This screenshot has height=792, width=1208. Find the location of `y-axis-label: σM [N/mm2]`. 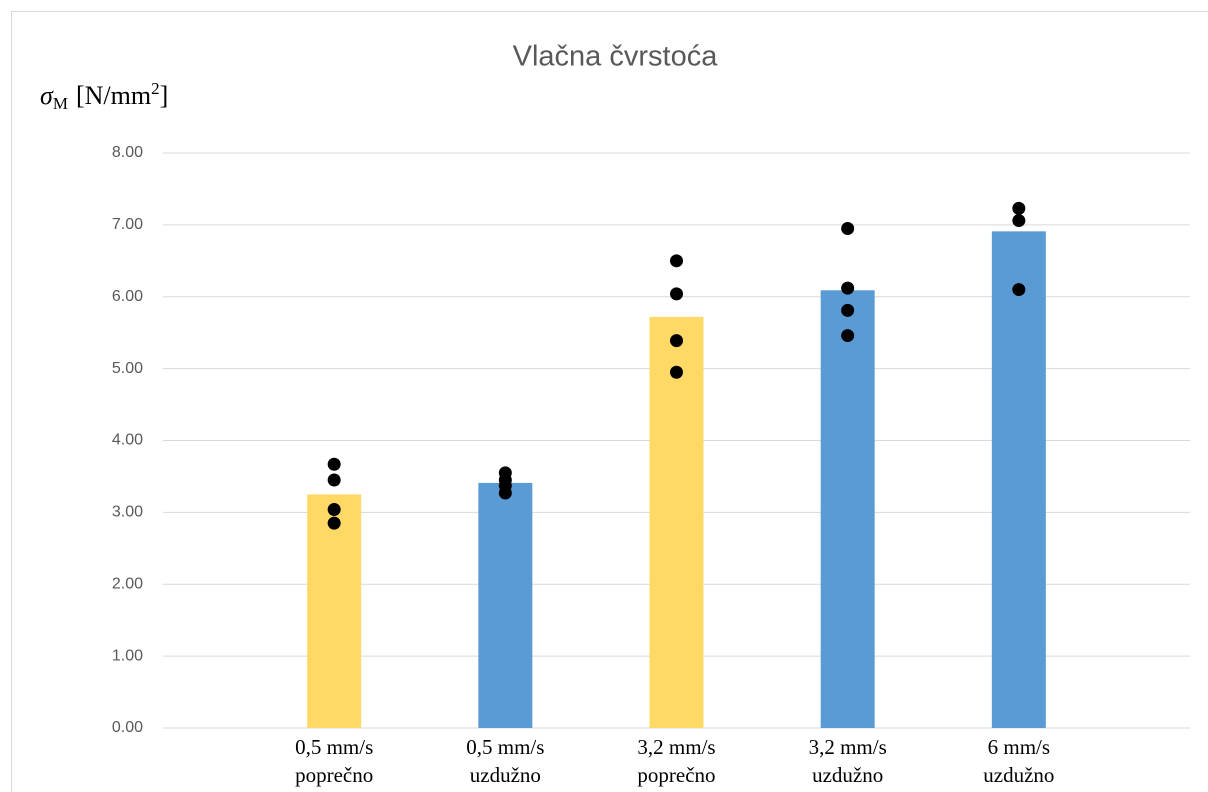

y-axis-label: σM [N/mm2] is located at coordinates (104, 96).